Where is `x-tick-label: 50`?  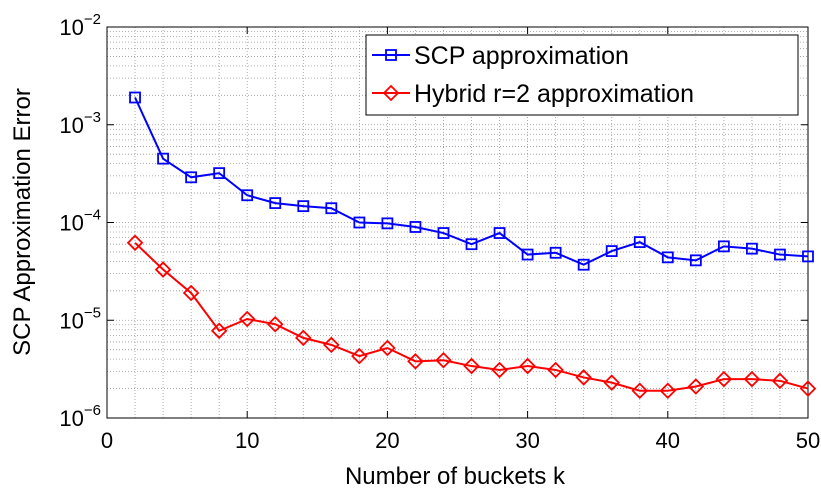
x-tick-label: 50 is located at coordinates (808, 440).